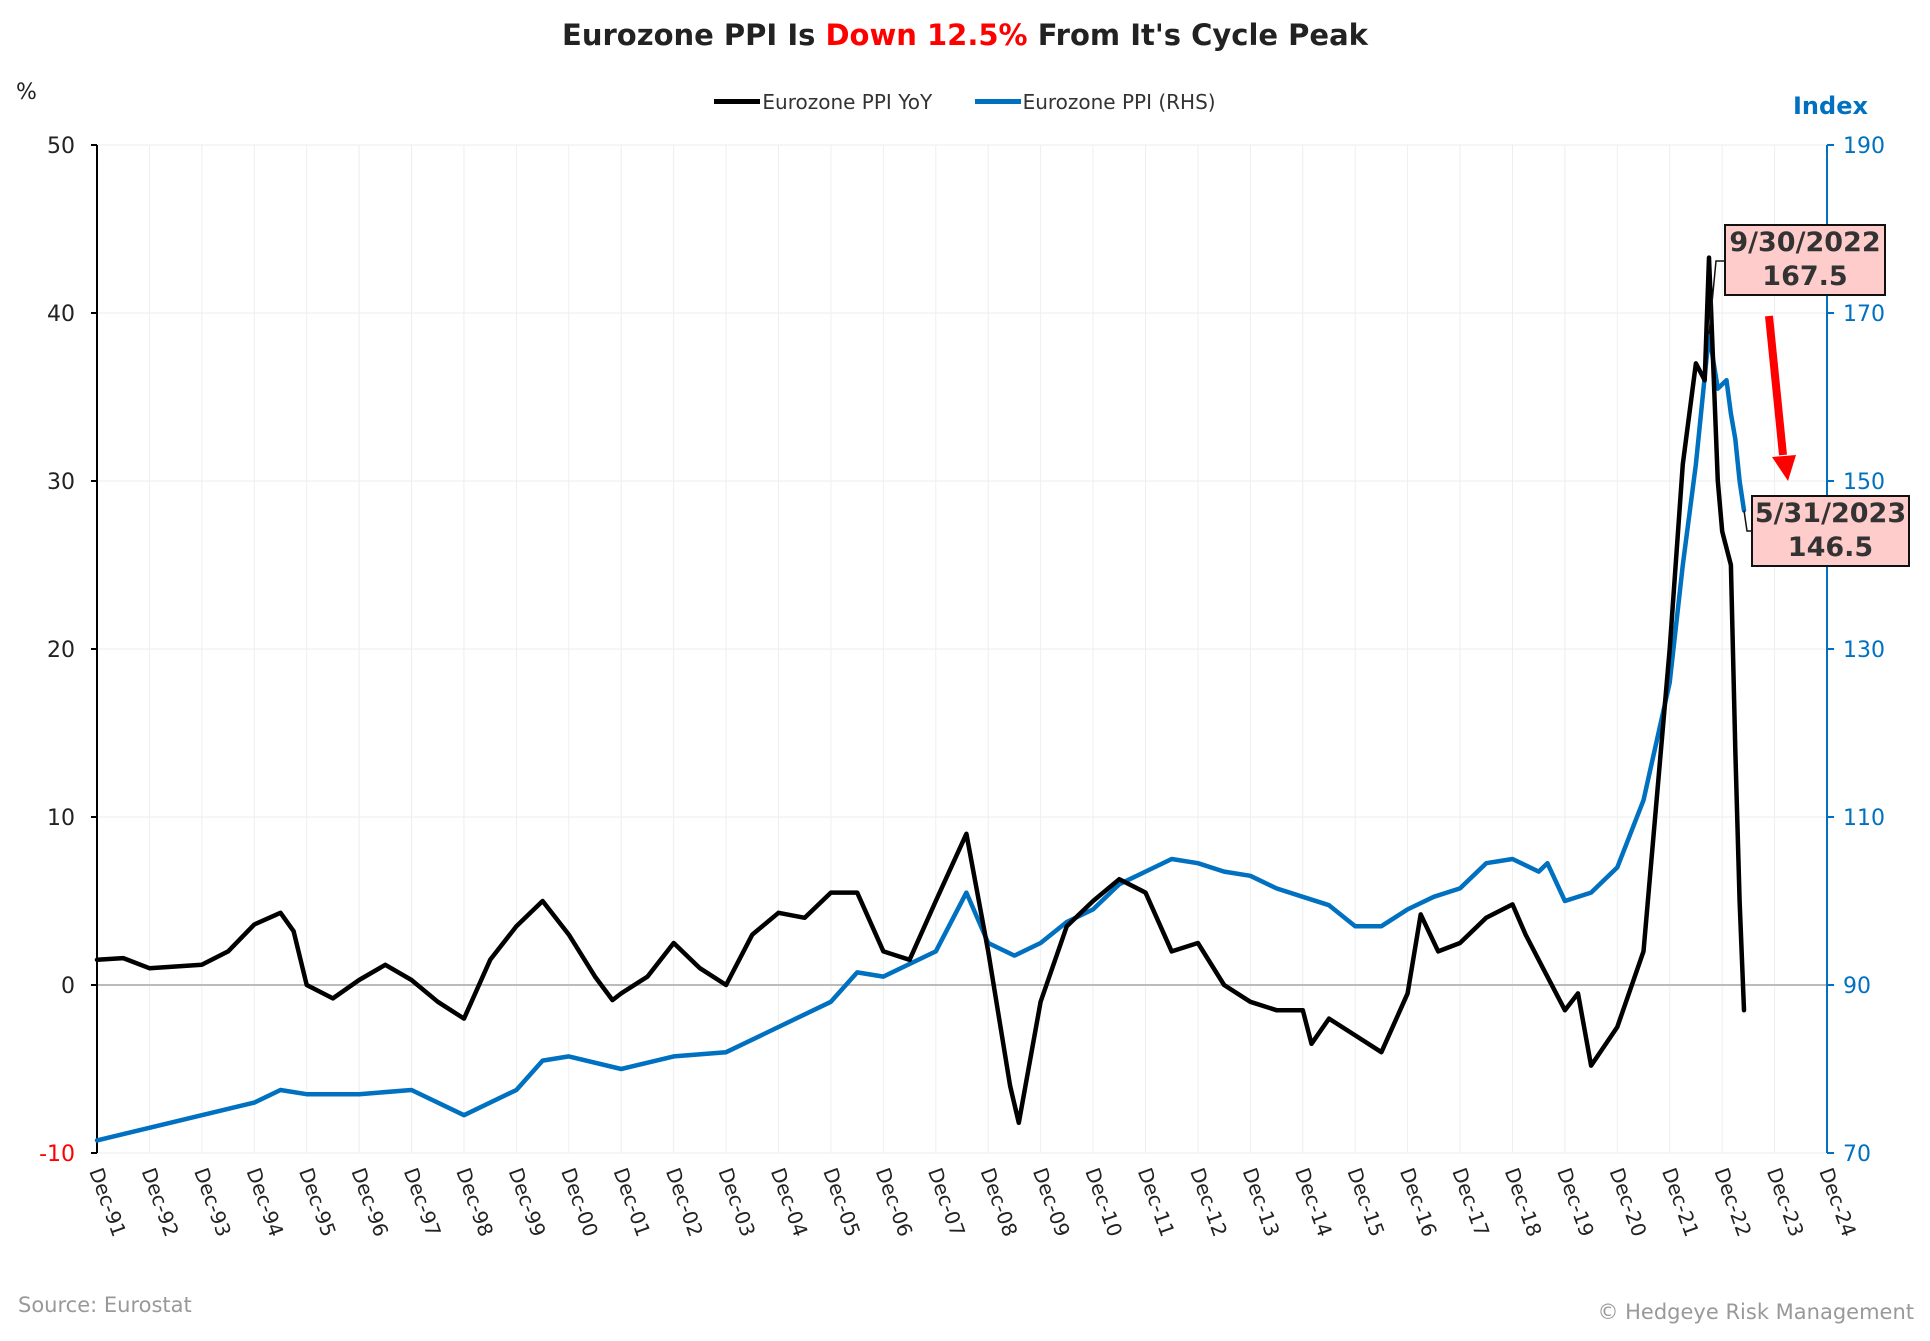 This screenshot has width=1930, height=1341. Describe the element at coordinates (1755, 1312) in the screenshot. I see `copyright-note: © Hedgeye Risk Management` at that location.